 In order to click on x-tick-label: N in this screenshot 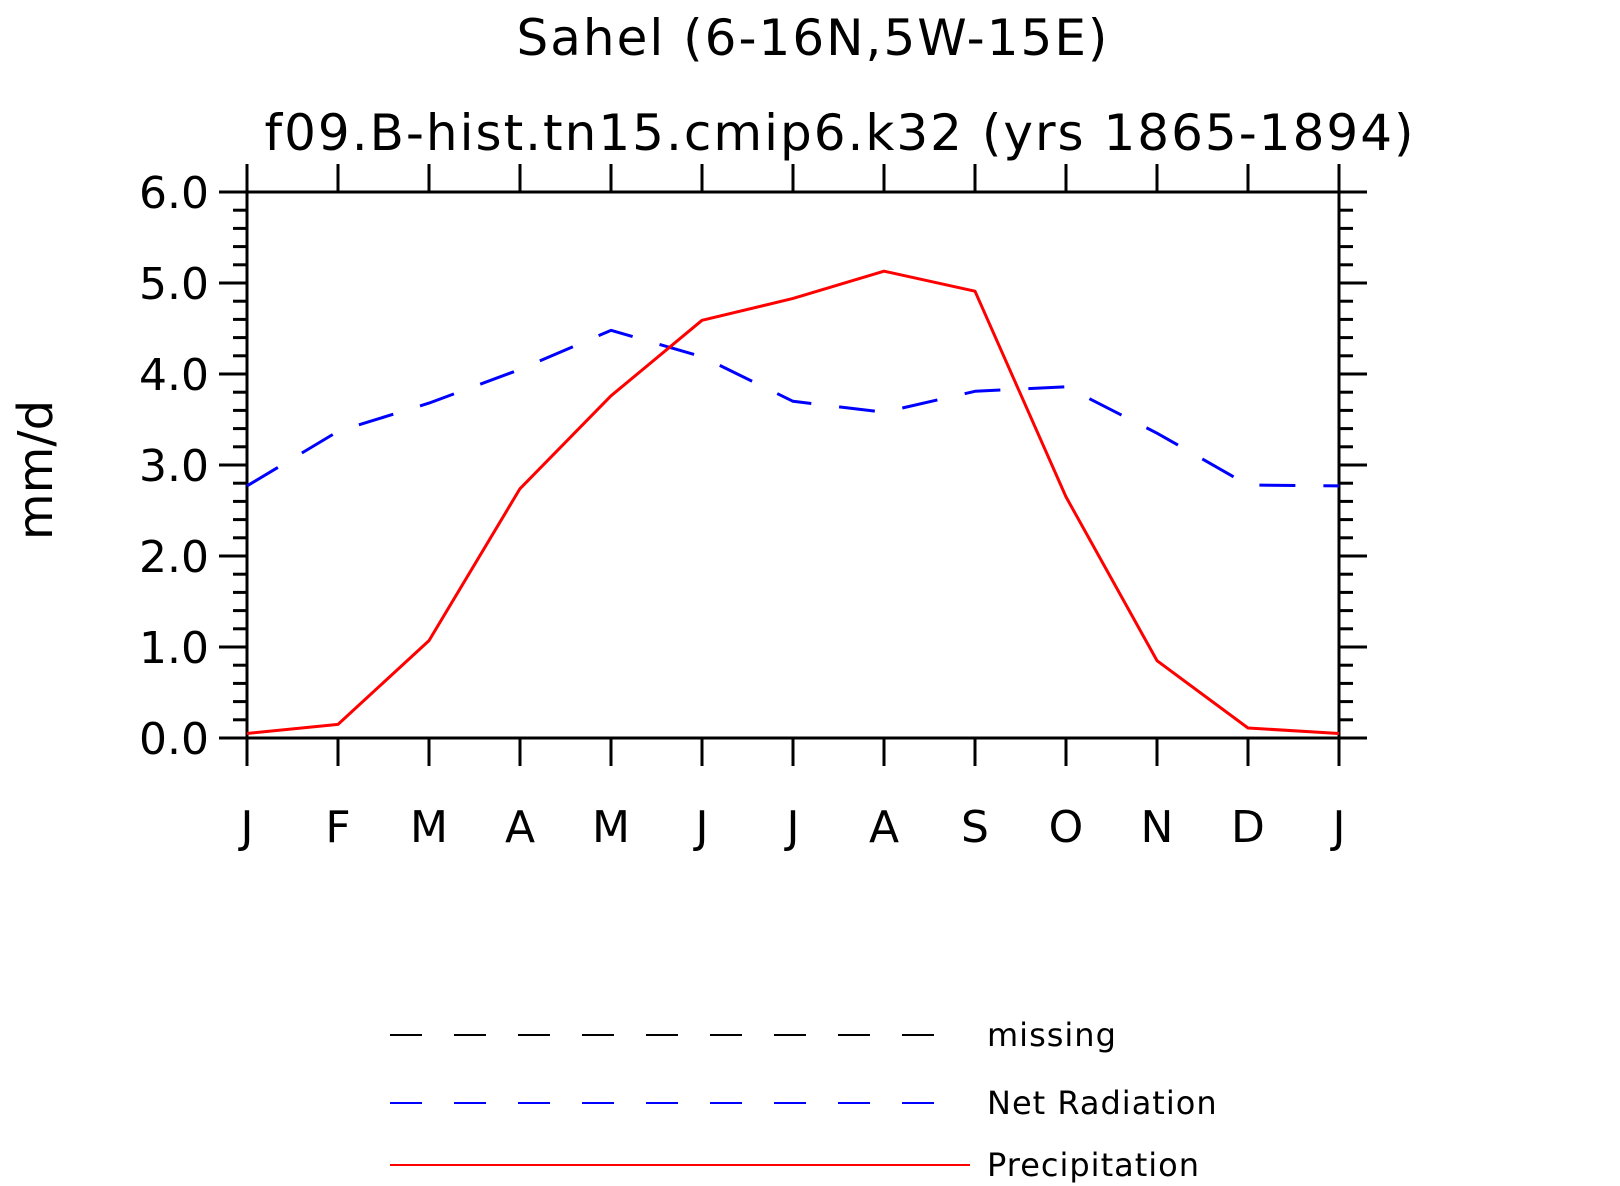, I will do `click(1157, 827)`.